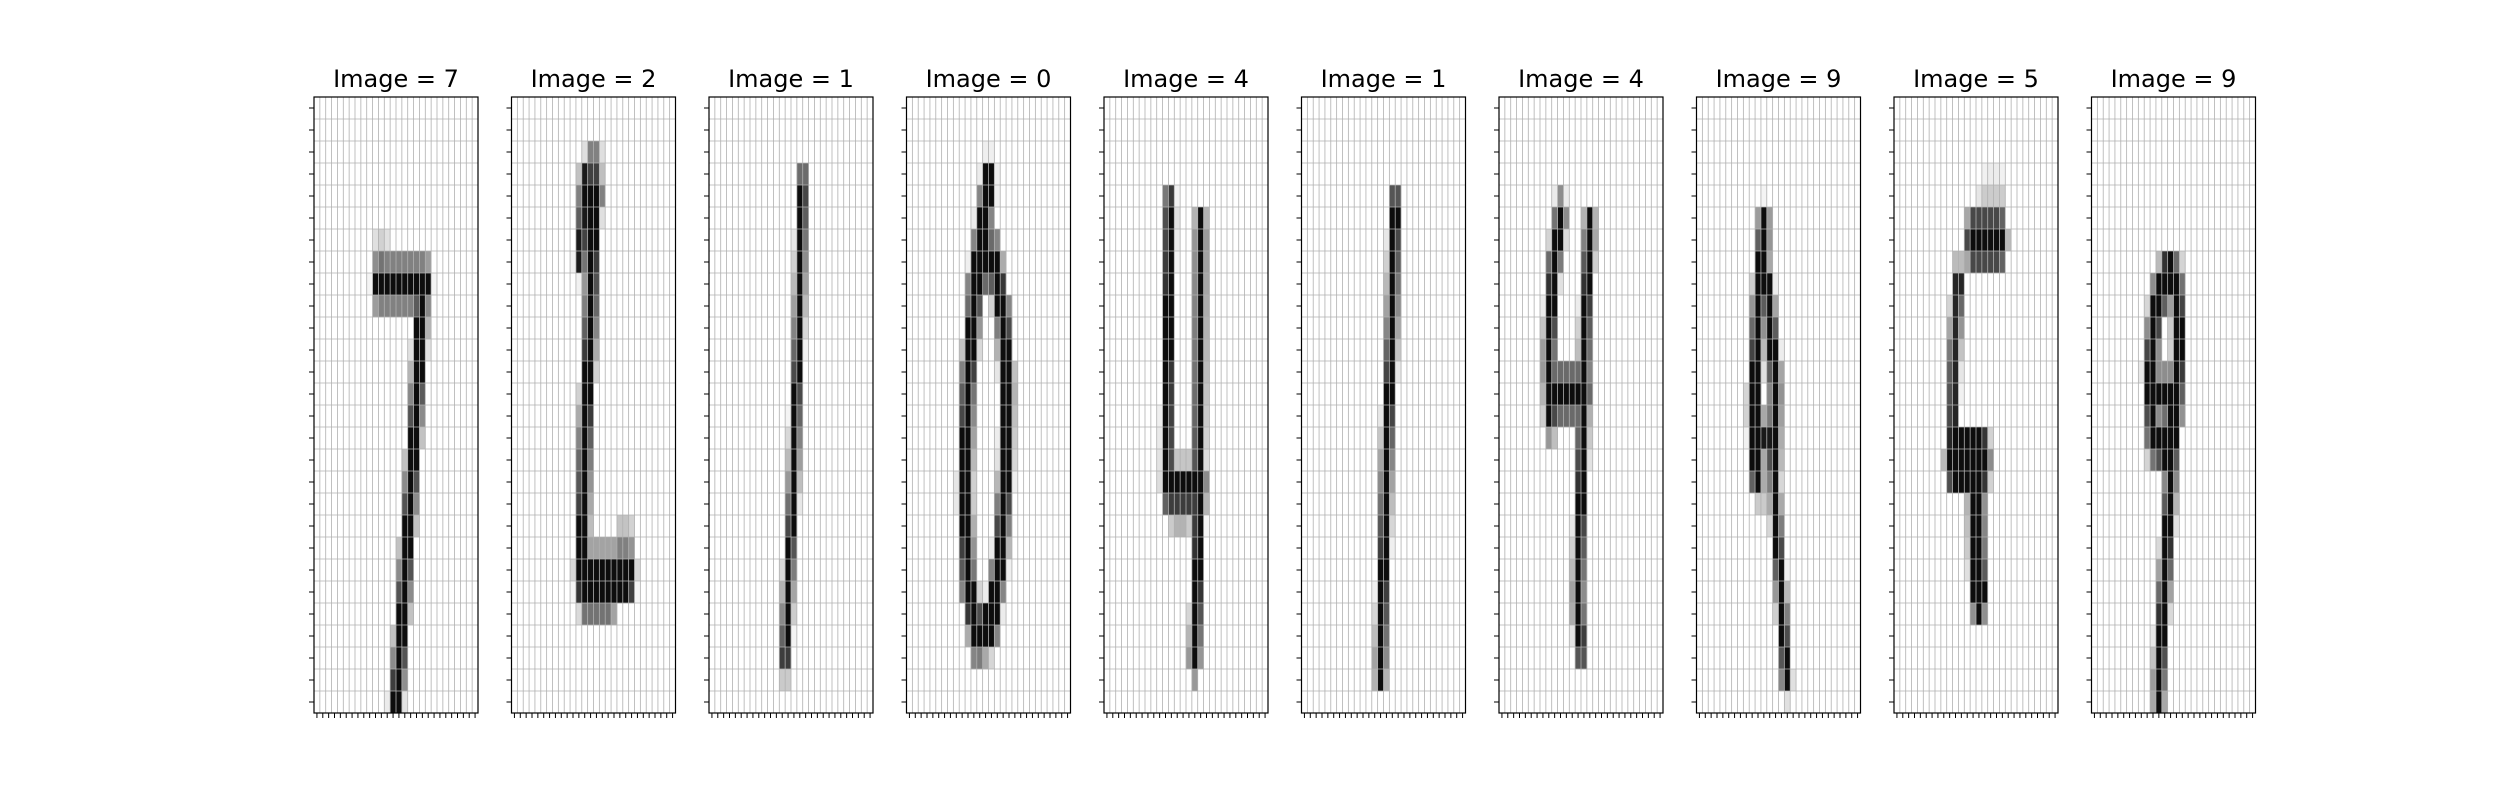  What do you see at coordinates (1770, 449) in the screenshot?
I see `pixel-cells` at bounding box center [1770, 449].